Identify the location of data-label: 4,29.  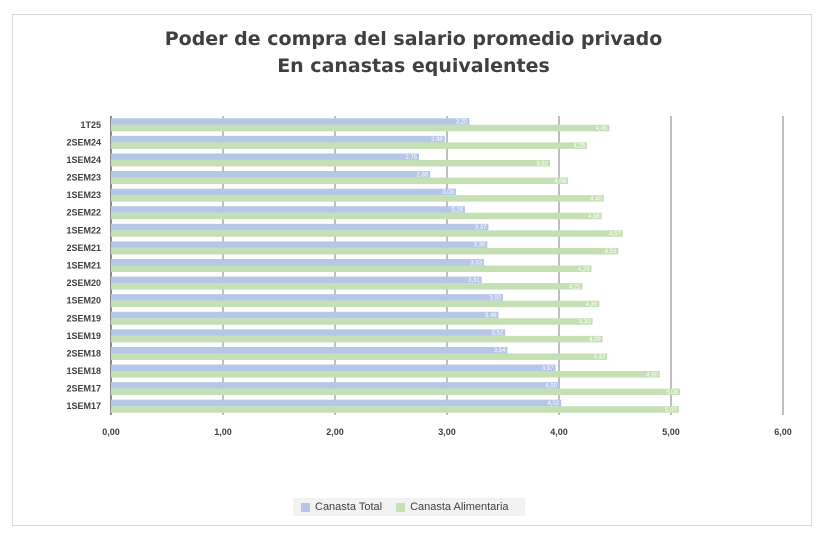
(584, 270).